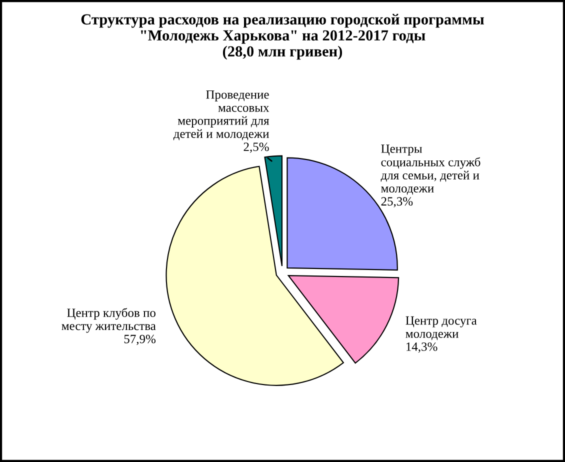  What do you see at coordinates (109, 320) in the screenshot?
I see `slice-label: Центр клубов по месту жительства` at bounding box center [109, 320].